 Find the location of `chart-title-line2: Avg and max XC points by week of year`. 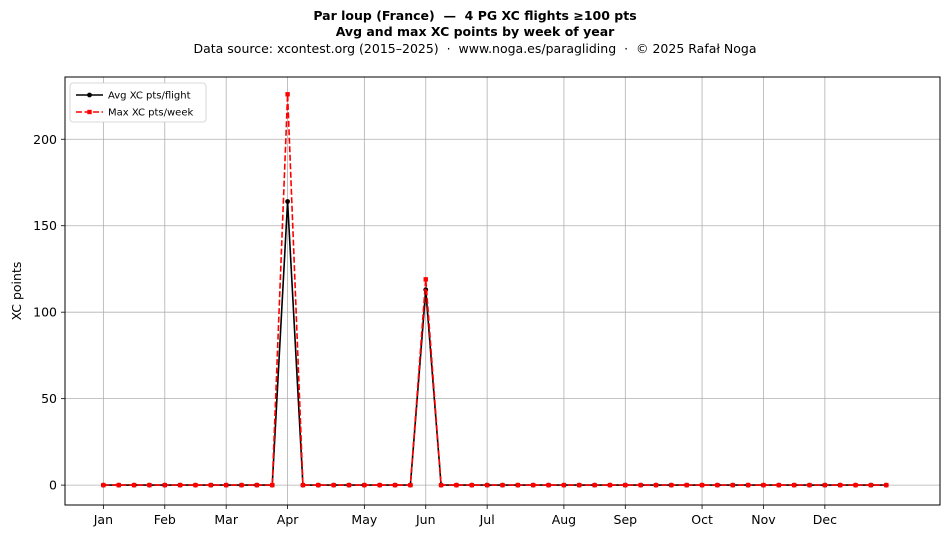

chart-title-line2: Avg and max XC points by week of year is located at coordinates (475, 31).